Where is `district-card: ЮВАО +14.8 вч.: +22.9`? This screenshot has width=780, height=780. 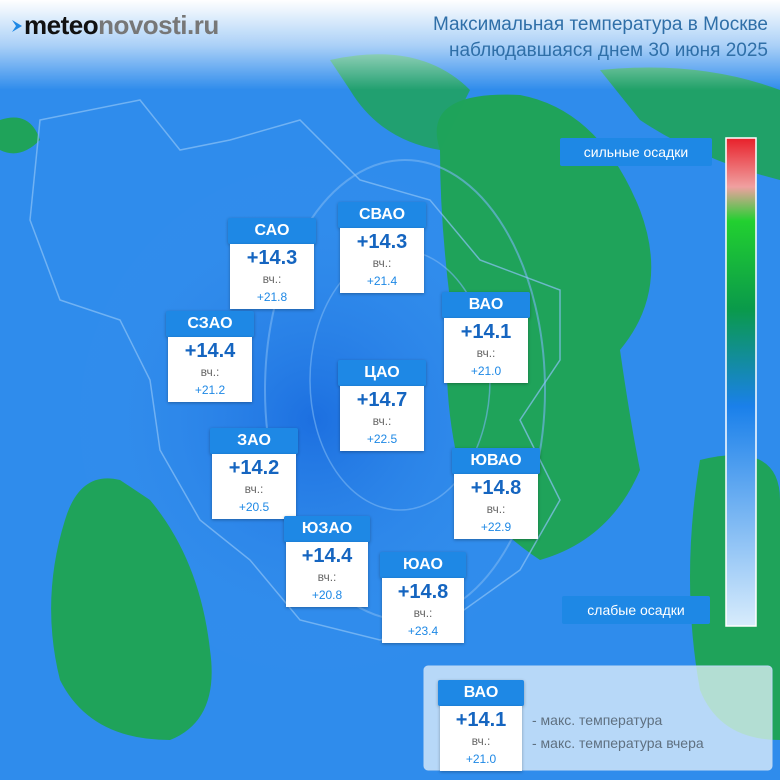
district-card: ЮВАО +14.8 вч.: +22.9 is located at coordinates (496, 493).